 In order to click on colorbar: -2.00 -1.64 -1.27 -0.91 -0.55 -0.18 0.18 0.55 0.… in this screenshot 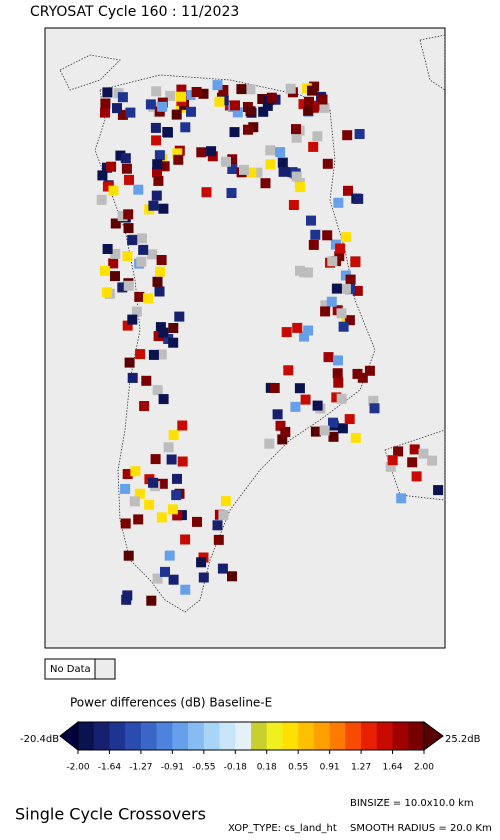, I will do `click(251, 746)`.